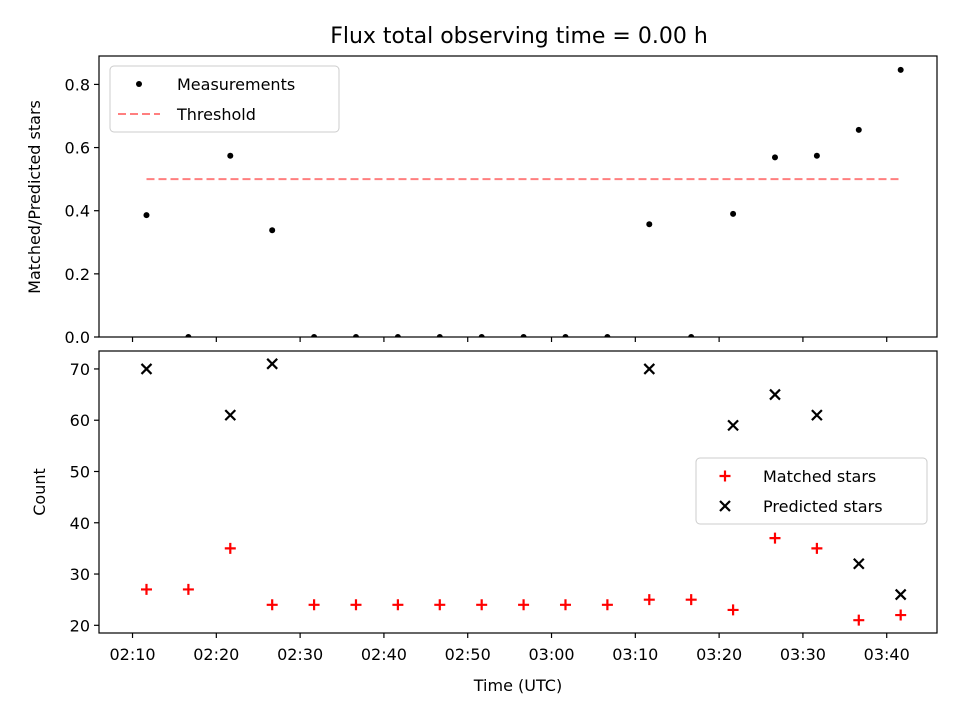 The image size is (960, 724). What do you see at coordinates (523, 579) in the screenshot?
I see `series-matched-stars` at bounding box center [523, 579].